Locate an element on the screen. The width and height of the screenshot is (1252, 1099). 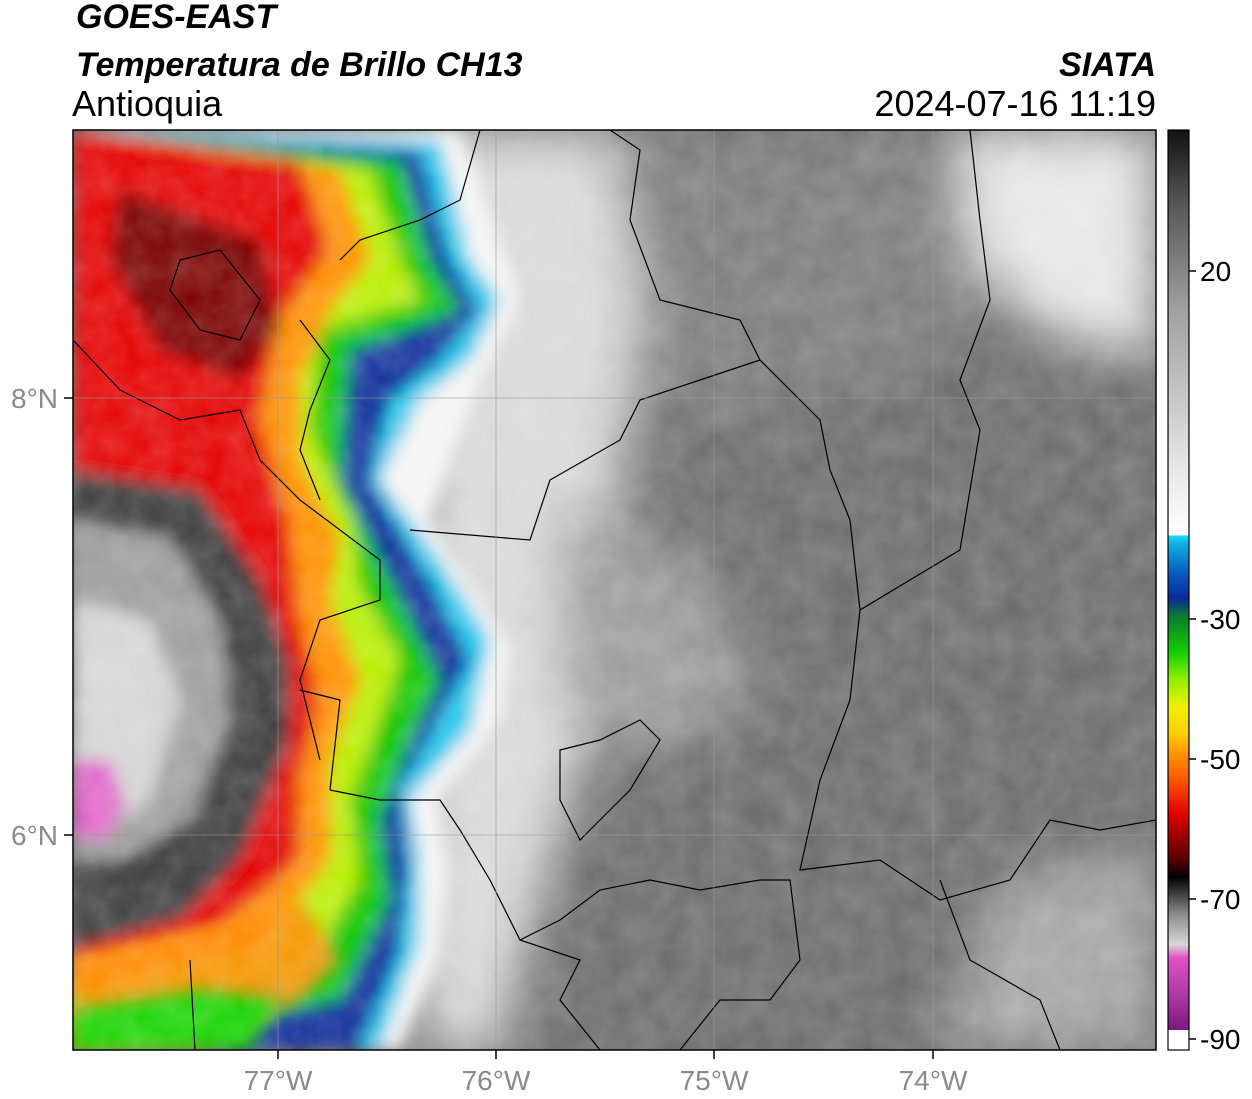
product-title: Temperatura de Brillo CH13 is located at coordinates (299, 65).